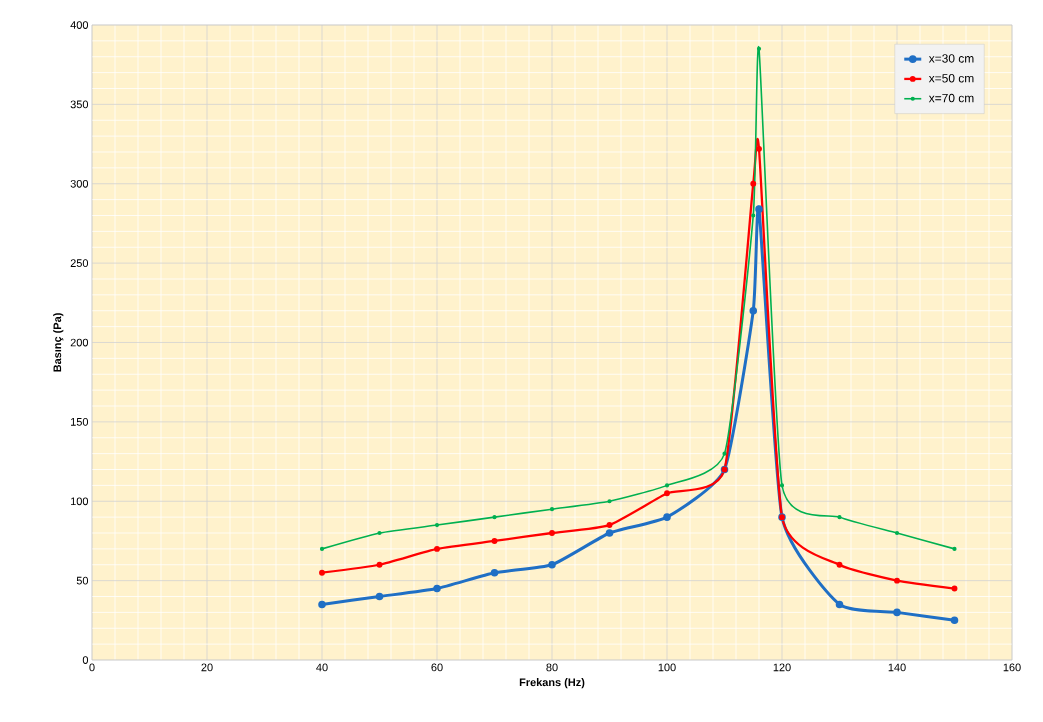 This screenshot has height=722, width=1043. I want to click on y-axis-title: Basınç (Pa), so click(58, 342).